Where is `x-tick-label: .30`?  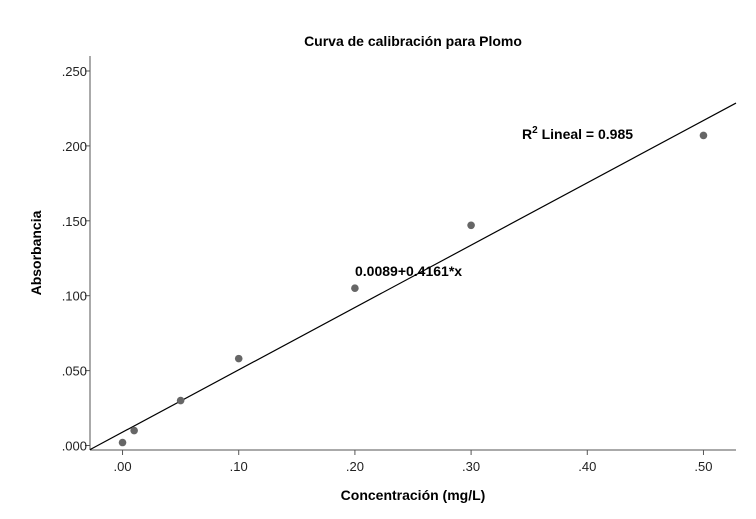
x-tick-label: .30 is located at coordinates (471, 466).